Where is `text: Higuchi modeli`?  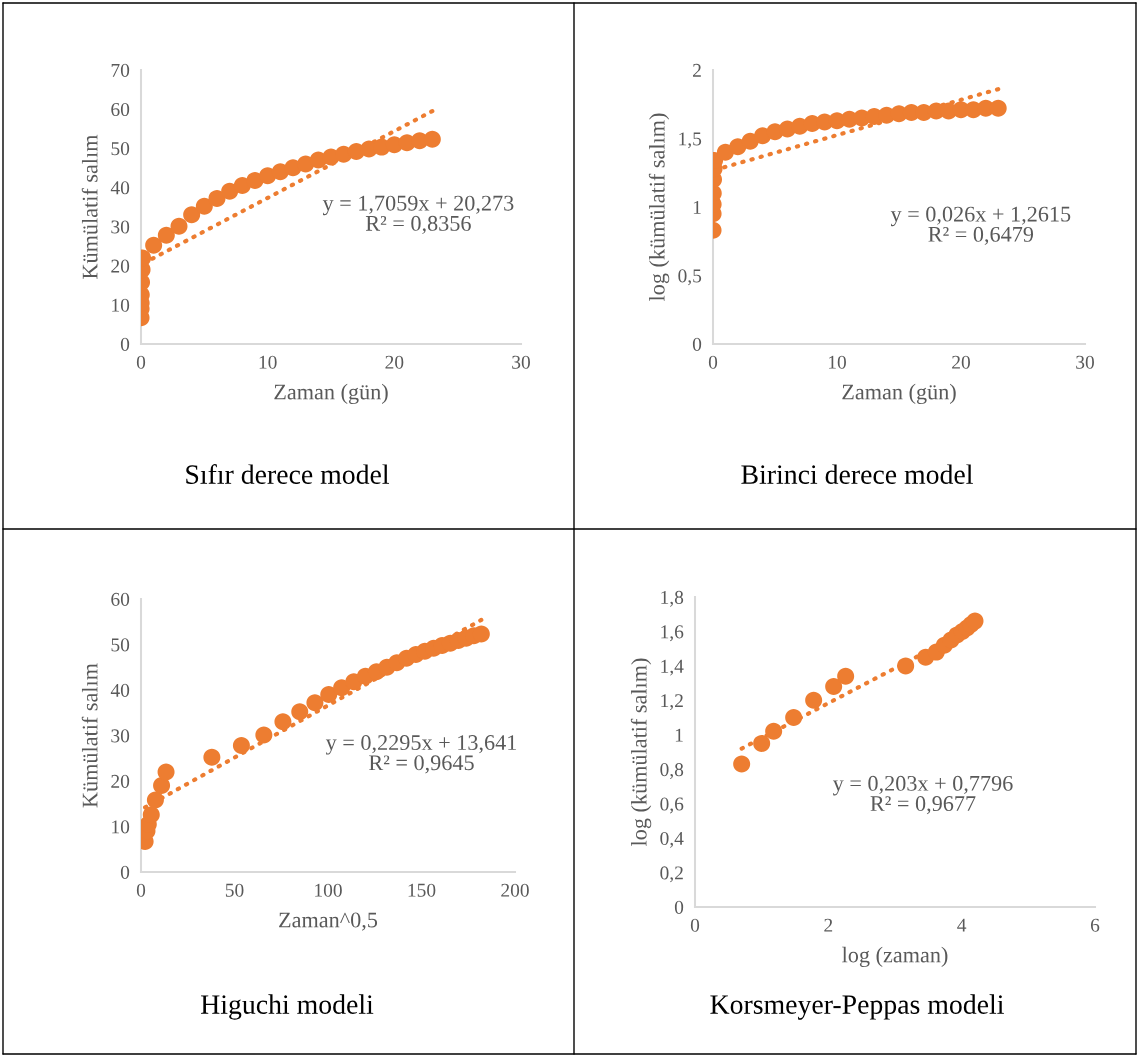
text: Higuchi modeli is located at coordinates (287, 1007).